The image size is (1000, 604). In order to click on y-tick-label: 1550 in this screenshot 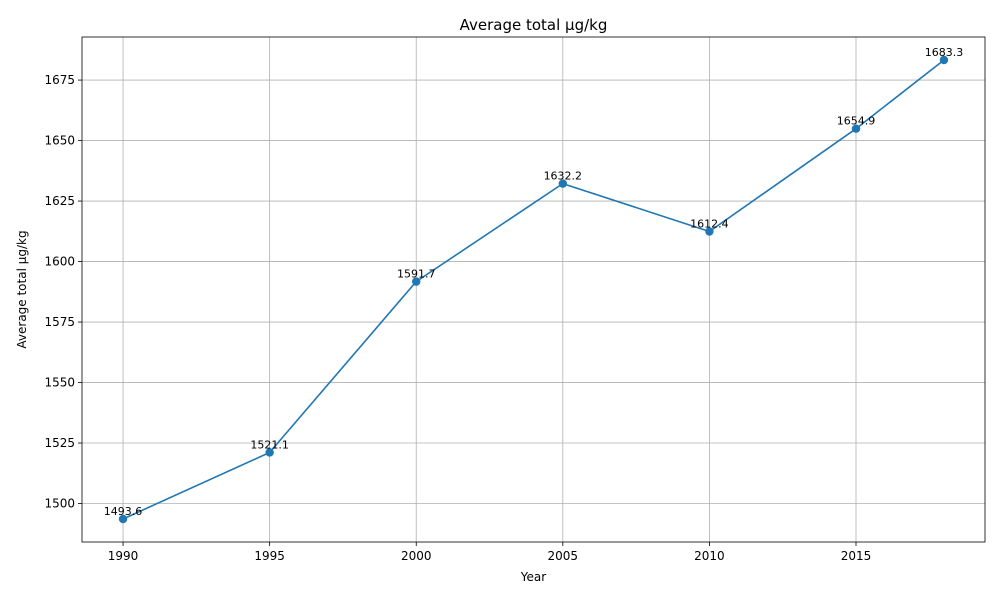, I will do `click(59, 383)`.